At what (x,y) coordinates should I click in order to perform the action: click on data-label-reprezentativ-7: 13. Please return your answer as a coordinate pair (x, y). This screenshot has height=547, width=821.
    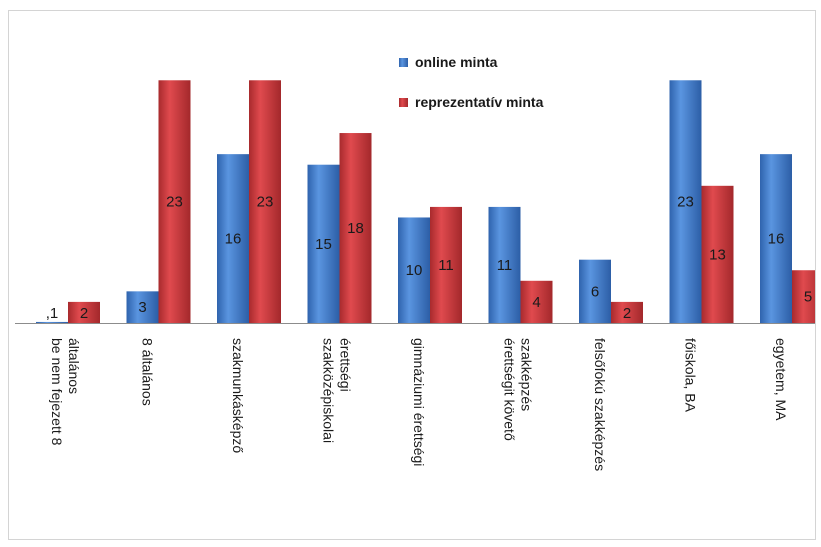
    Looking at the image, I should click on (717, 254).